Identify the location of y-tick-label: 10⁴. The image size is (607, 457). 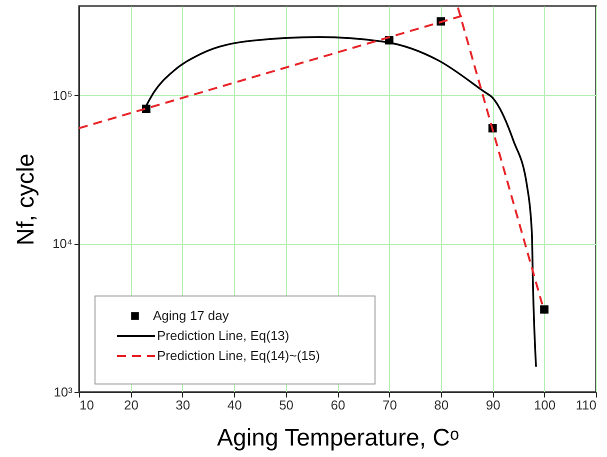
(62, 244).